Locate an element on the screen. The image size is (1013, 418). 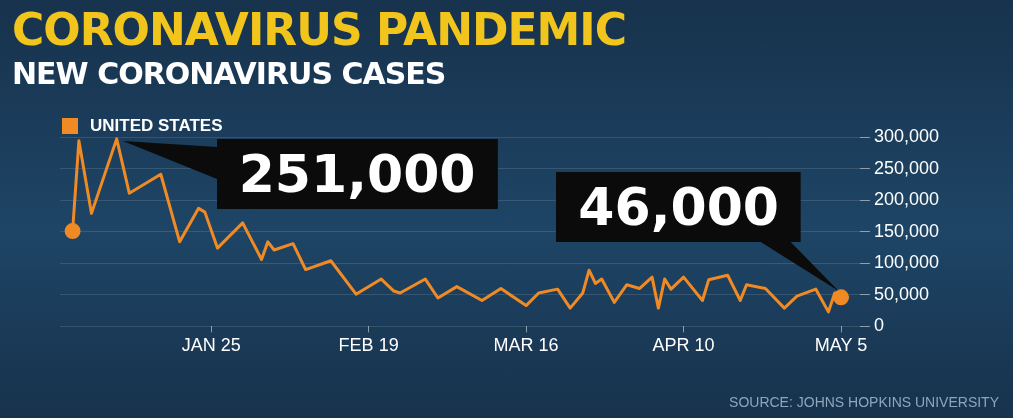
x-tick-label: MAR 16 is located at coordinates (526, 345).